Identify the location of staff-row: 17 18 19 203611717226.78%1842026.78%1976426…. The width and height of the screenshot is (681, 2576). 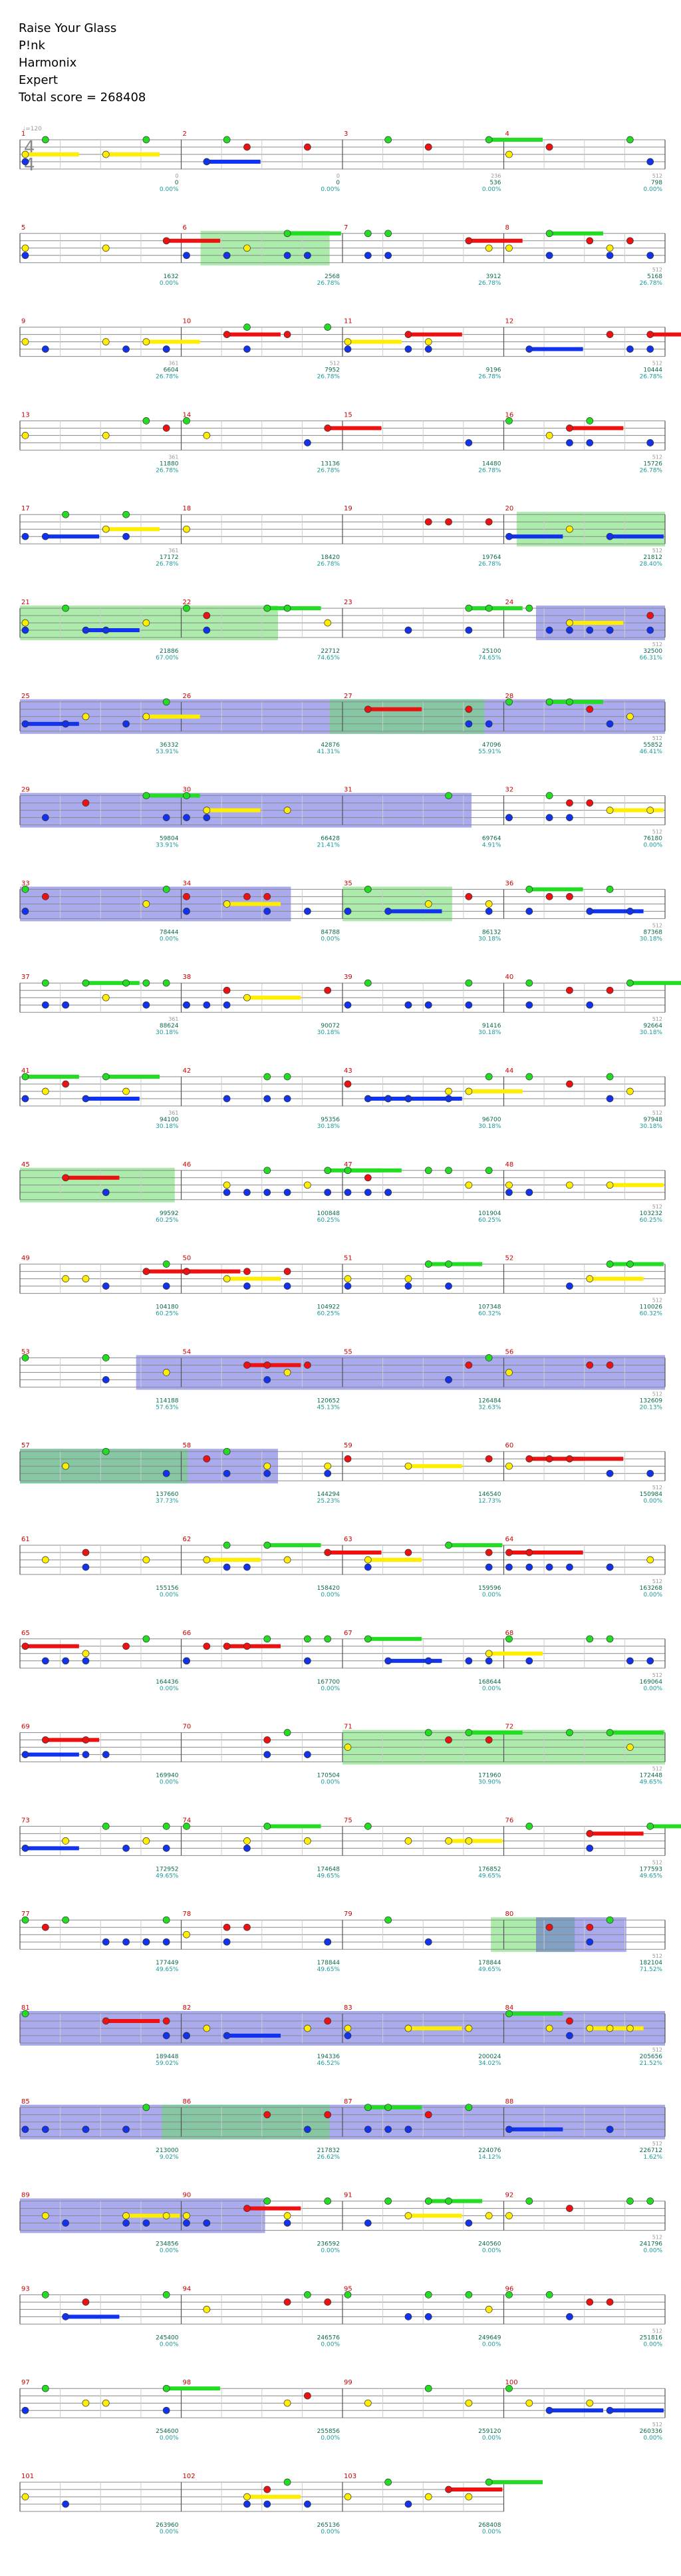
(342, 536).